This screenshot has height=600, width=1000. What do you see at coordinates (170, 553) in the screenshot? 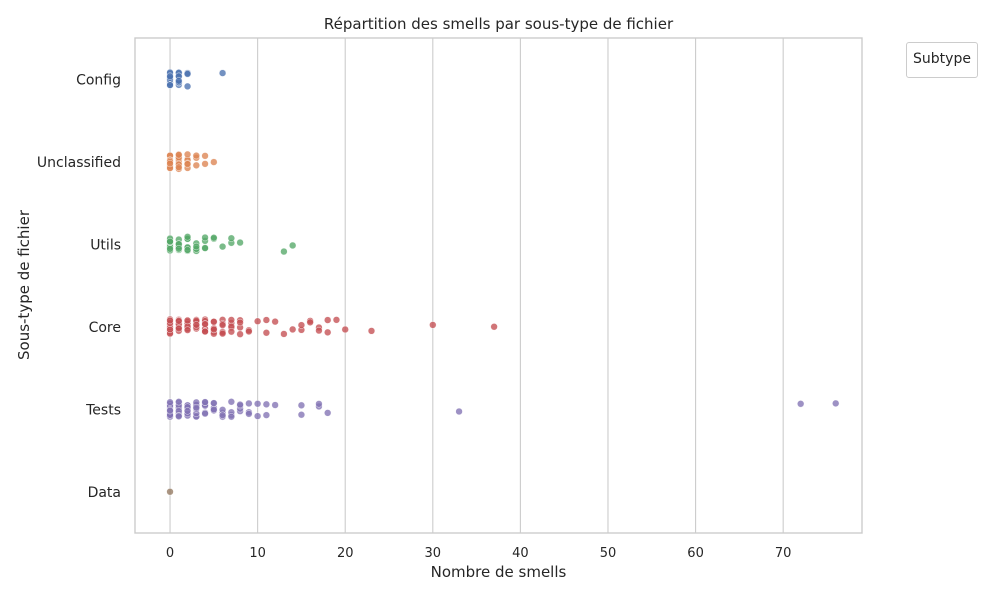
I see `x-tick-label: 0` at bounding box center [170, 553].